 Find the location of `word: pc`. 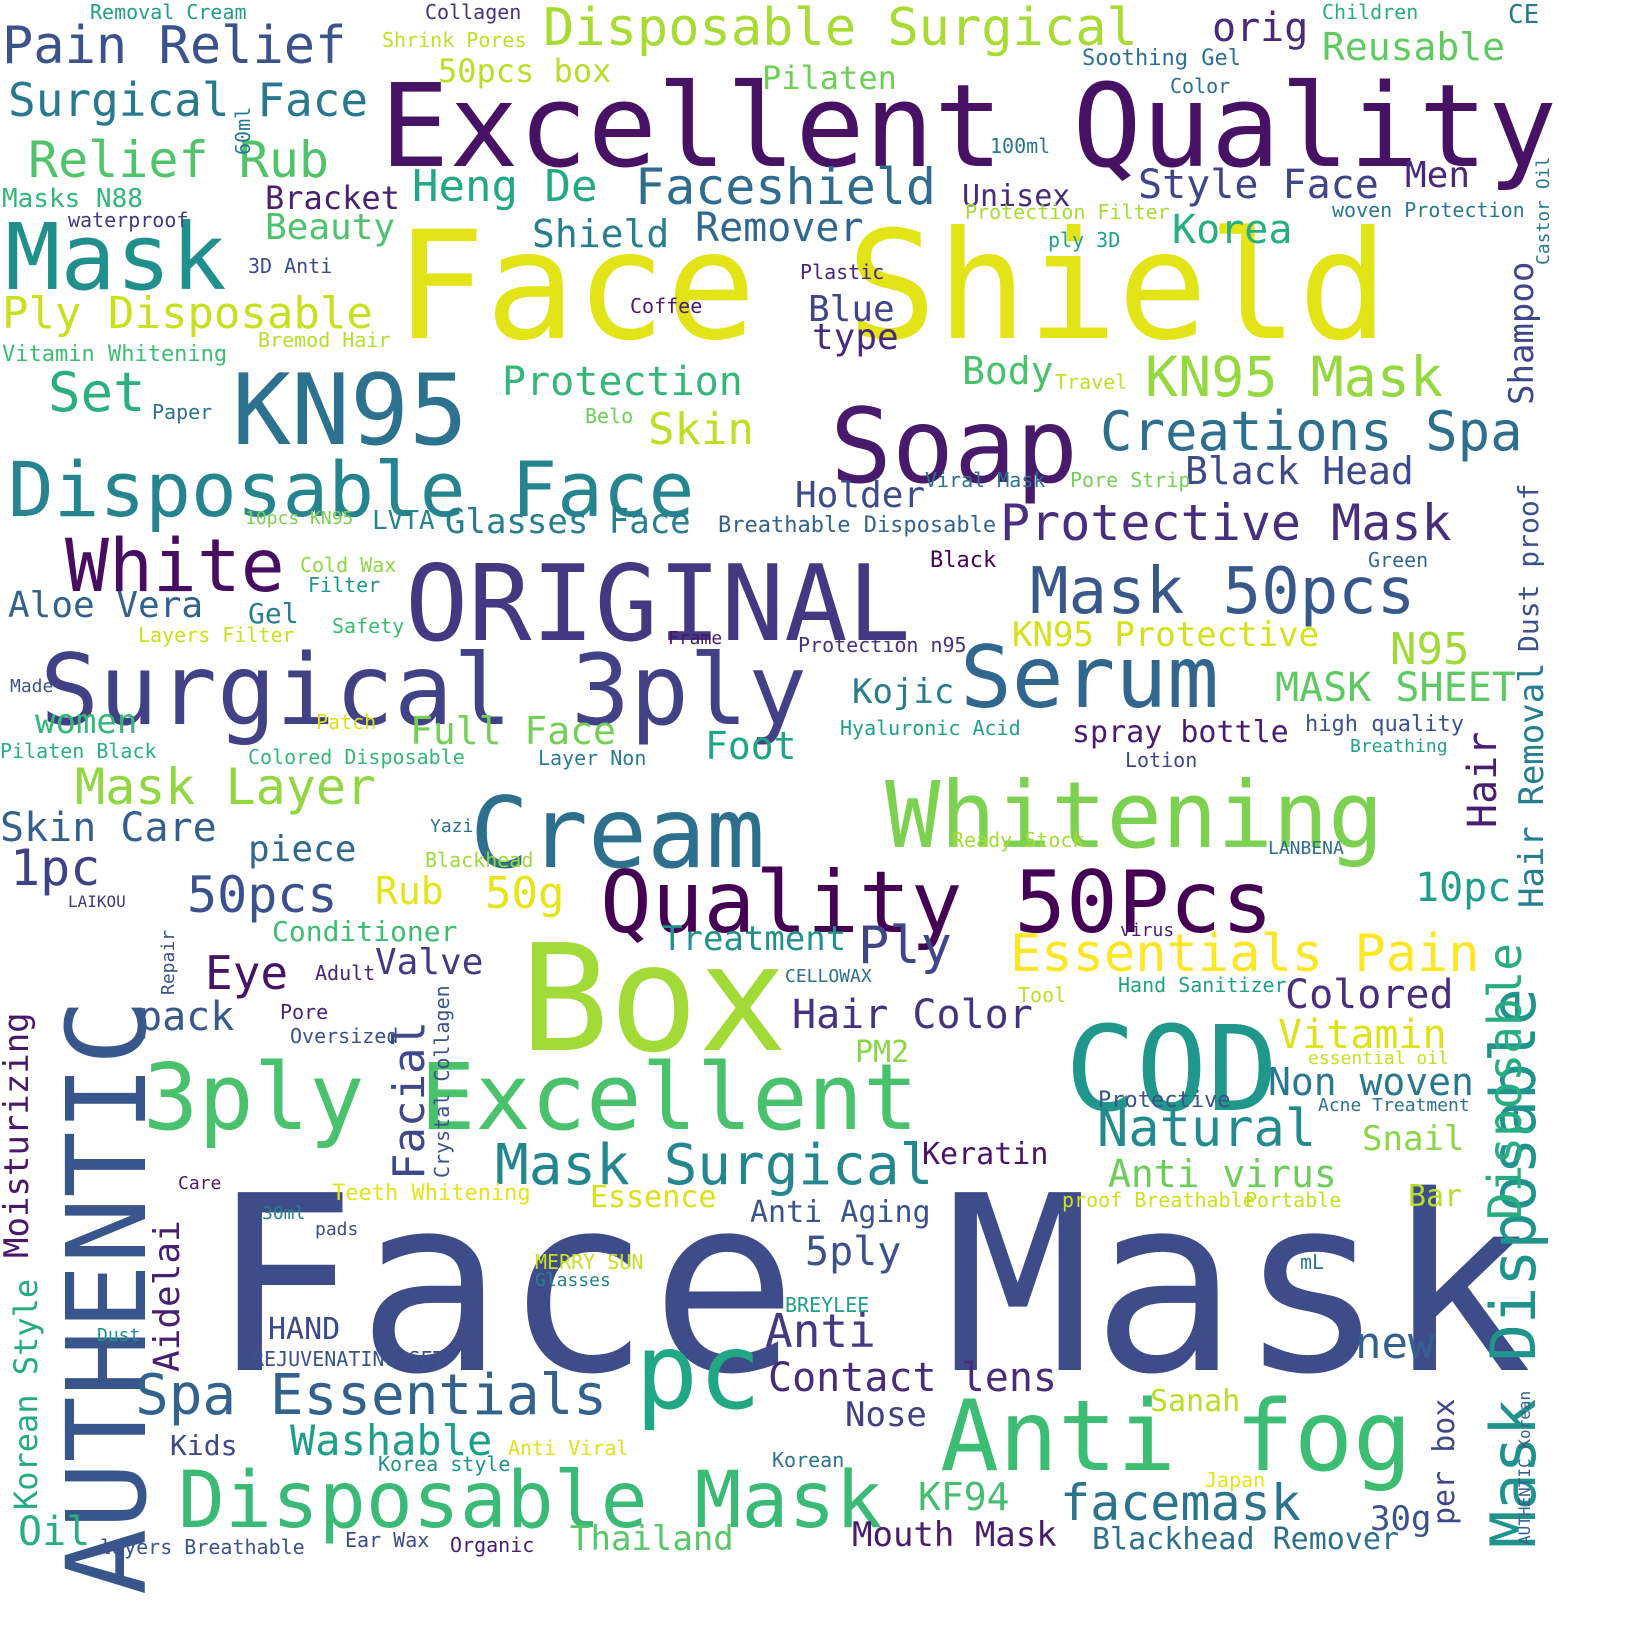

word: pc is located at coordinates (698, 1372).